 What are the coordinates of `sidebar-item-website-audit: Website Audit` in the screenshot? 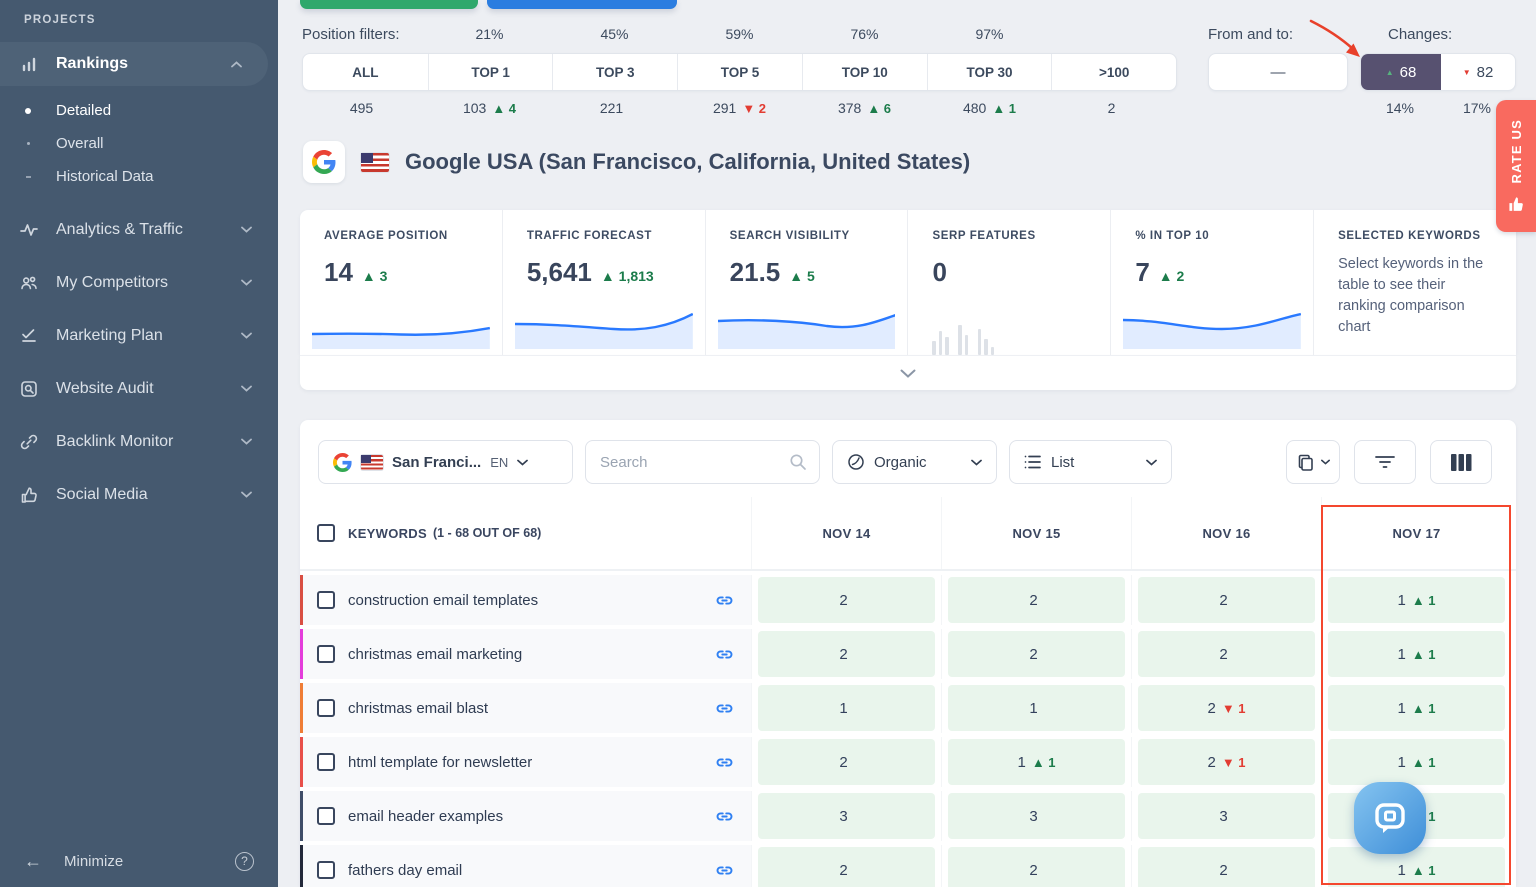 It's located at (139, 388).